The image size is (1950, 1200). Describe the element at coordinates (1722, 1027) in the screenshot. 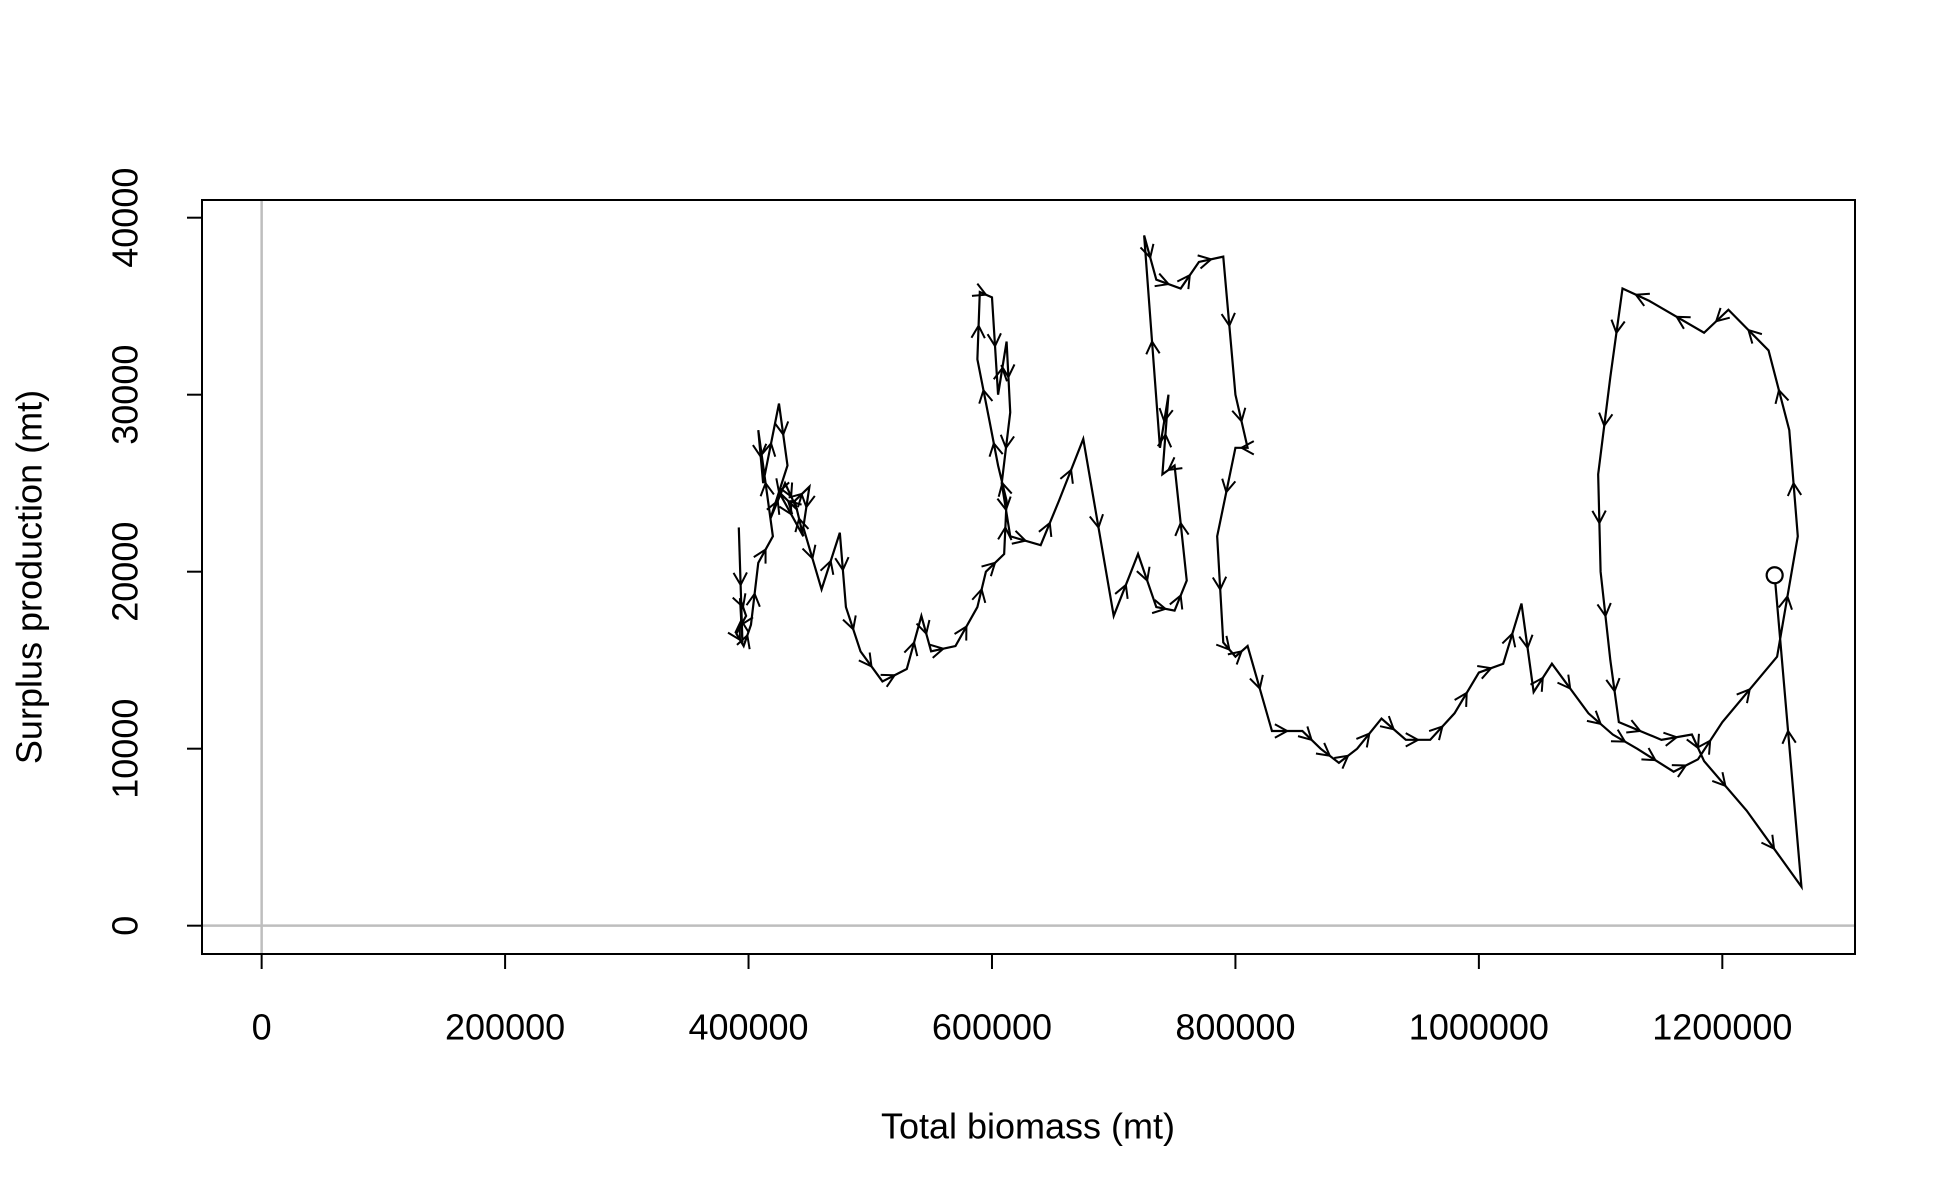

I see `x-tick-label: 1200000` at that location.